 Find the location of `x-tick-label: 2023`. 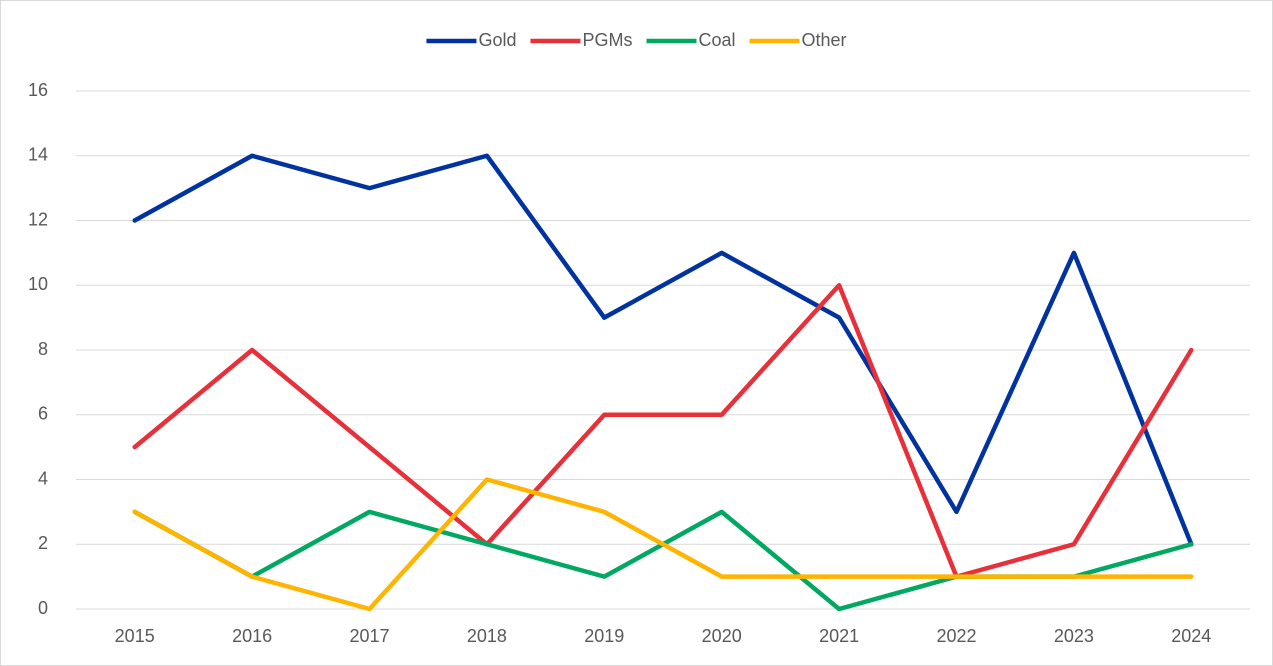

x-tick-label: 2023 is located at coordinates (1074, 636).